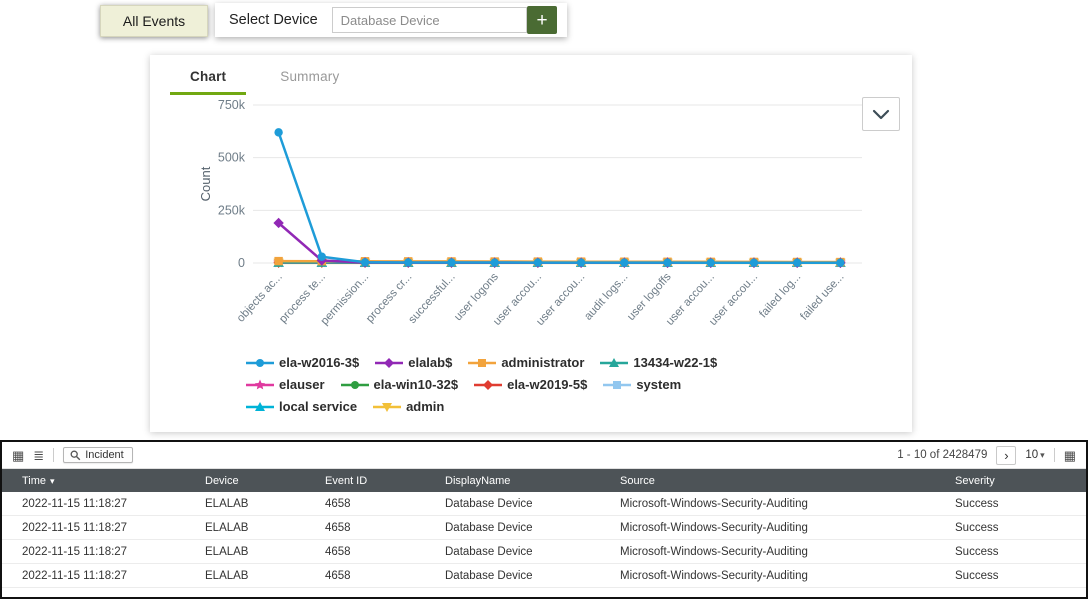 This screenshot has height=599, width=1088. Describe the element at coordinates (1054, 455) in the screenshot. I see `toolbar-divider` at that location.